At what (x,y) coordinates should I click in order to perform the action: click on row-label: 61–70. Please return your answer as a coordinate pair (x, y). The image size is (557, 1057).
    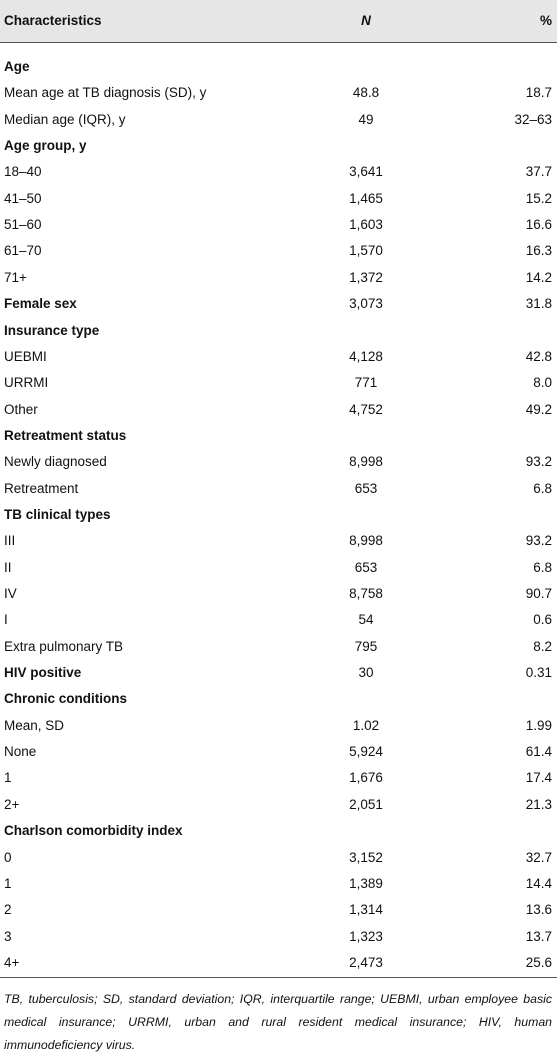
    Looking at the image, I should click on (23, 251).